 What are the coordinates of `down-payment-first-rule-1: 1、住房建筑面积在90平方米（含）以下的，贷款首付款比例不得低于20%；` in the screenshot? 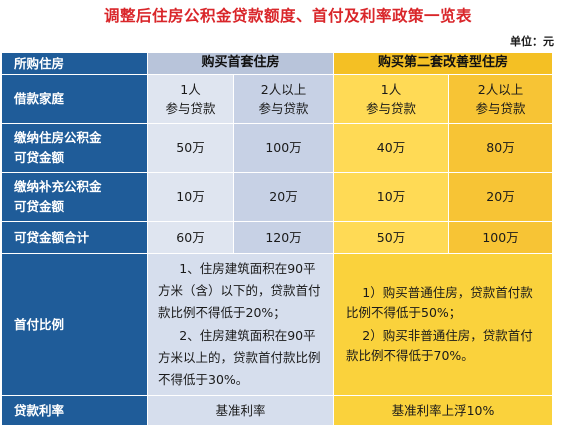 It's located at (239, 290).